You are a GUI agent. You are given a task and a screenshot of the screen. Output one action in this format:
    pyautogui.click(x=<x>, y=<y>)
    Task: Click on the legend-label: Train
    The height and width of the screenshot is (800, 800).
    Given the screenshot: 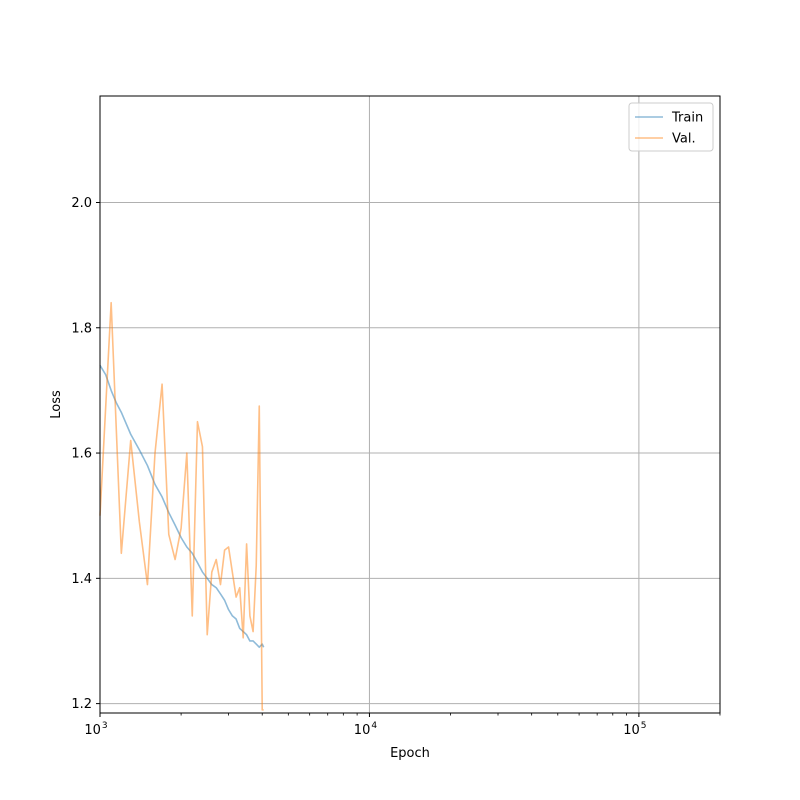 What is the action you would take?
    pyautogui.click(x=687, y=118)
    